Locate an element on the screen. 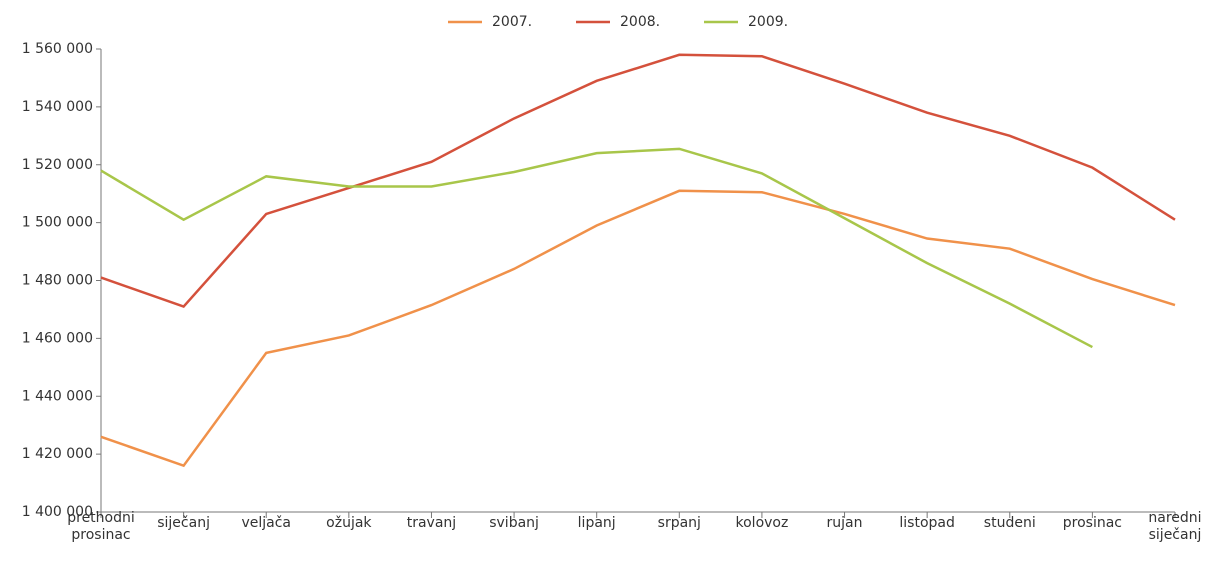 The width and height of the screenshot is (1206, 567). x-tick-label: svibanj is located at coordinates (514, 523).